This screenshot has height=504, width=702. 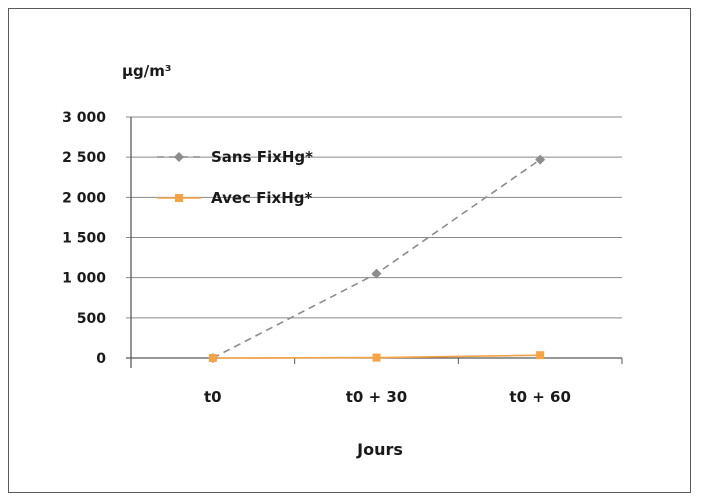 I want to click on x-tick-label: t0, so click(x=213, y=397).